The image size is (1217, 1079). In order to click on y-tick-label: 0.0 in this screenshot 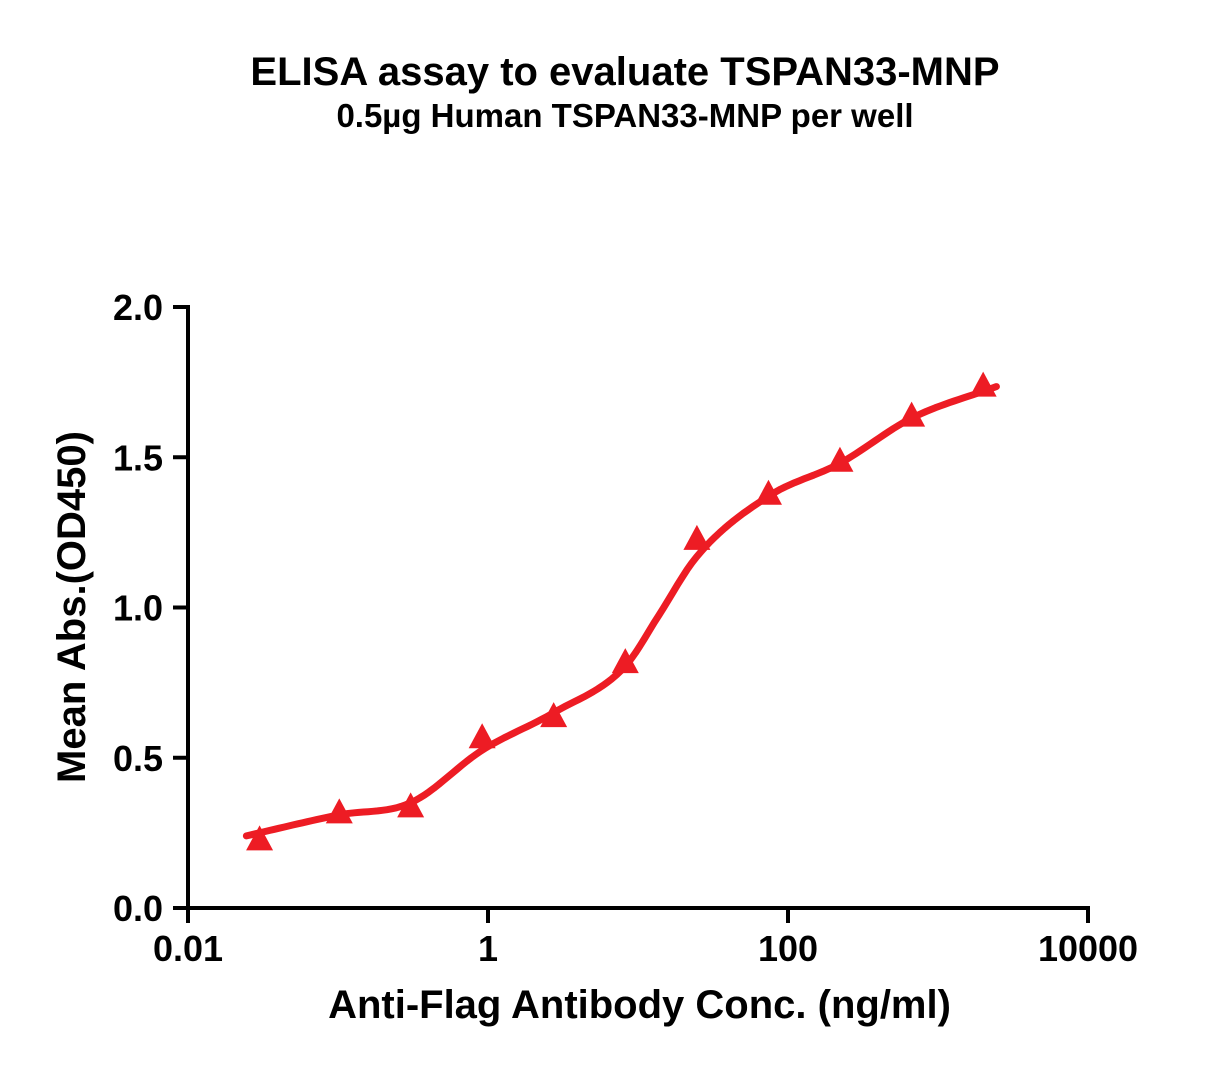, I will do `click(138, 908)`.